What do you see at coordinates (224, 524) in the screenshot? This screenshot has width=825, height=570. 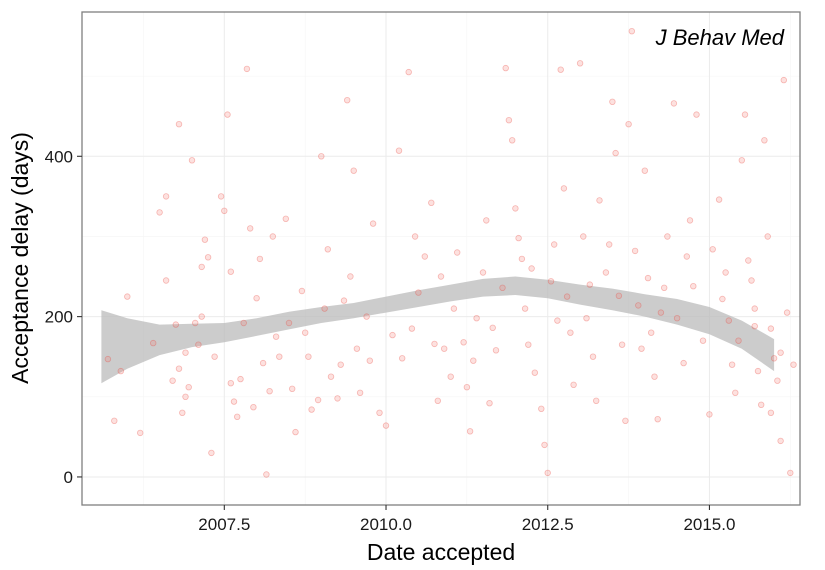 I see `x-tick-label: 2007.5` at bounding box center [224, 524].